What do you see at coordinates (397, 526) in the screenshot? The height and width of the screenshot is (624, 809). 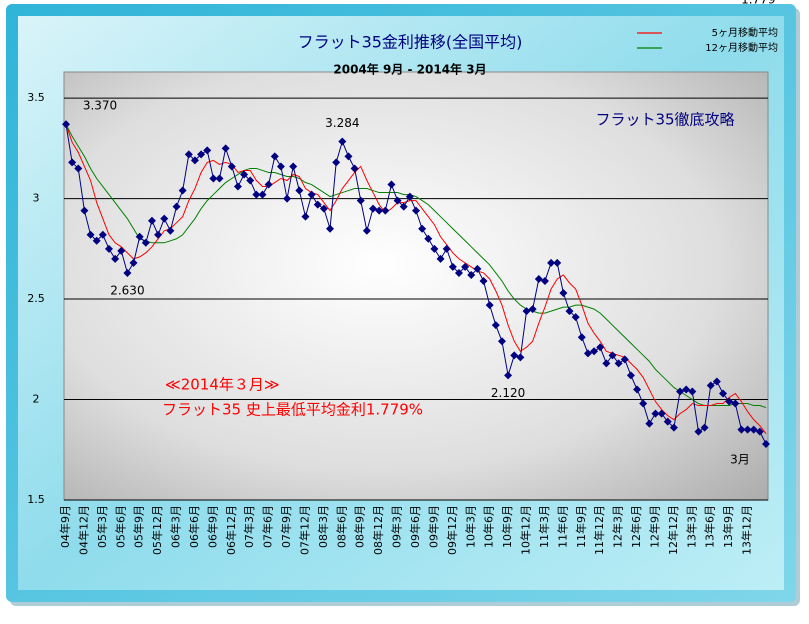 I see `x-tick-label: 09年3月` at bounding box center [397, 526].